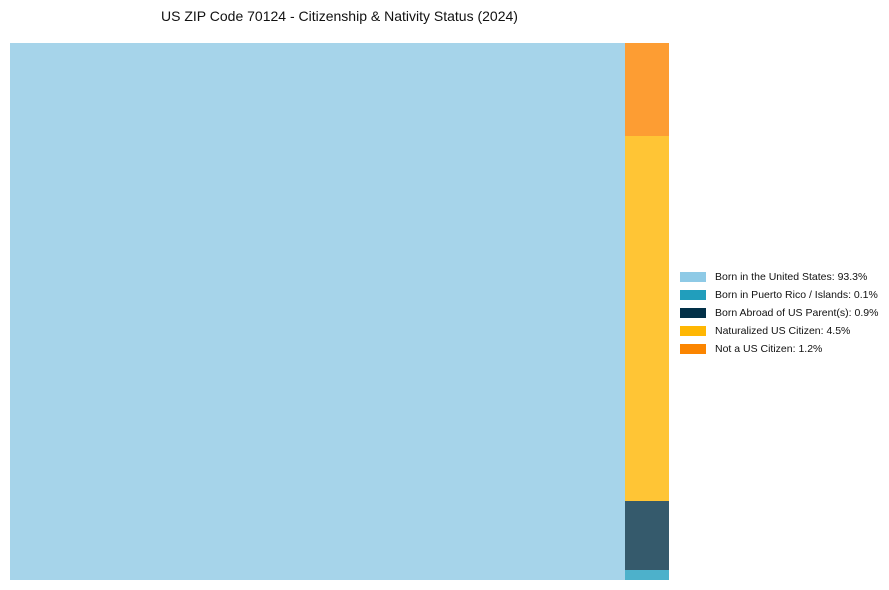 This screenshot has height=590, width=889. What do you see at coordinates (791, 277) in the screenshot?
I see `legend-label: Born in the United States: 93.3%` at bounding box center [791, 277].